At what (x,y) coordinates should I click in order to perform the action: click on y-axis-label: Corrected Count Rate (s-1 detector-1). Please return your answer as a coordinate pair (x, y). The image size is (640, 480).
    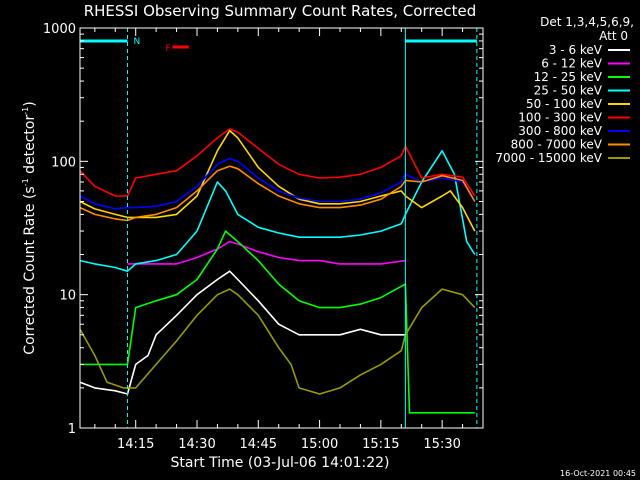
    Looking at the image, I should click on (29, 227).